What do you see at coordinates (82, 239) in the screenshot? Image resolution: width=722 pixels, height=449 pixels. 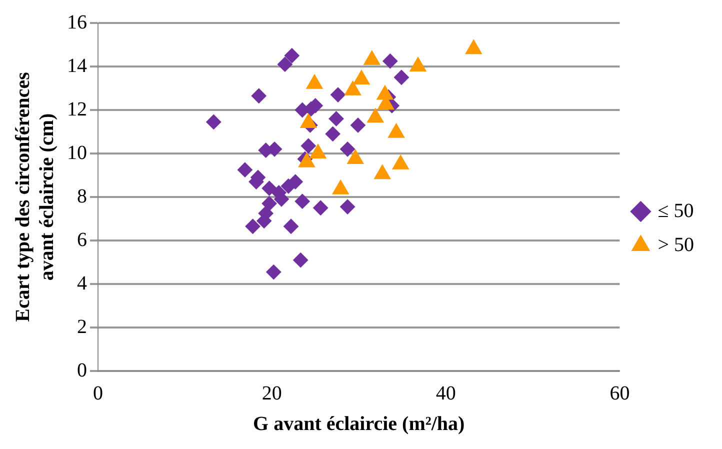 I see `y-tick-label: 6` at bounding box center [82, 239].